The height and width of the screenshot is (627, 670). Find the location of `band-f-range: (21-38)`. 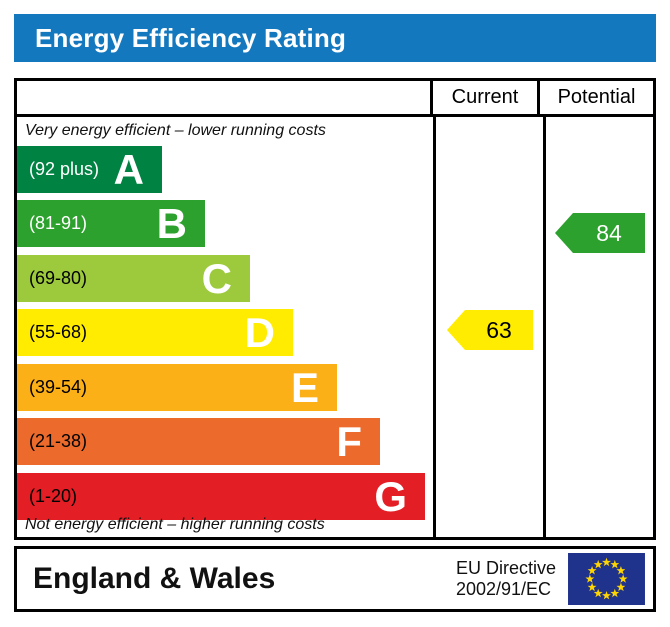

band-f-range: (21-38) is located at coordinates (58, 441).